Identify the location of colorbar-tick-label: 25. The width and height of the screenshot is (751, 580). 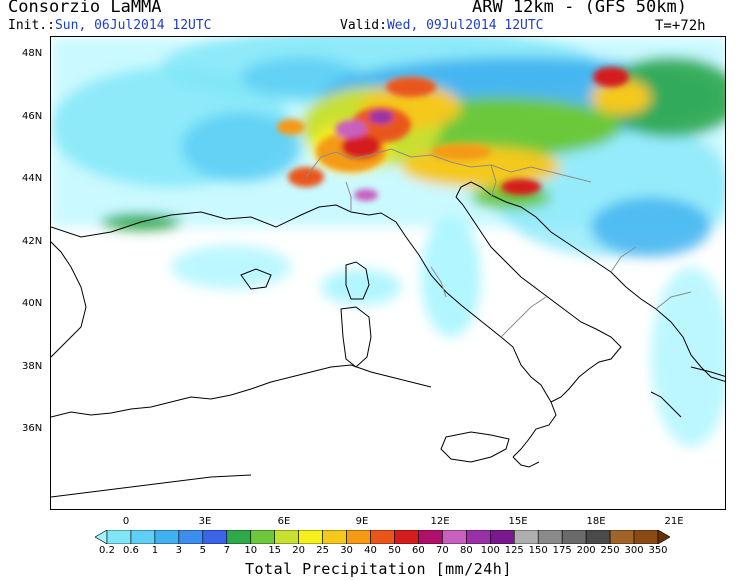
(322, 550).